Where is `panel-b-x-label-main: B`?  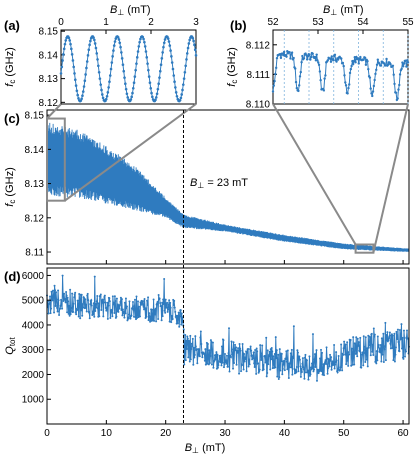
panel-b-x-label-main: B is located at coordinates (326, 10).